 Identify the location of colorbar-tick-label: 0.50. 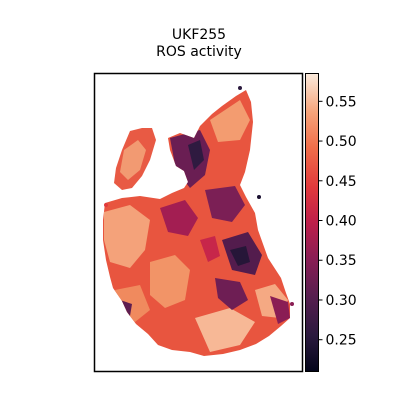
(341, 142).